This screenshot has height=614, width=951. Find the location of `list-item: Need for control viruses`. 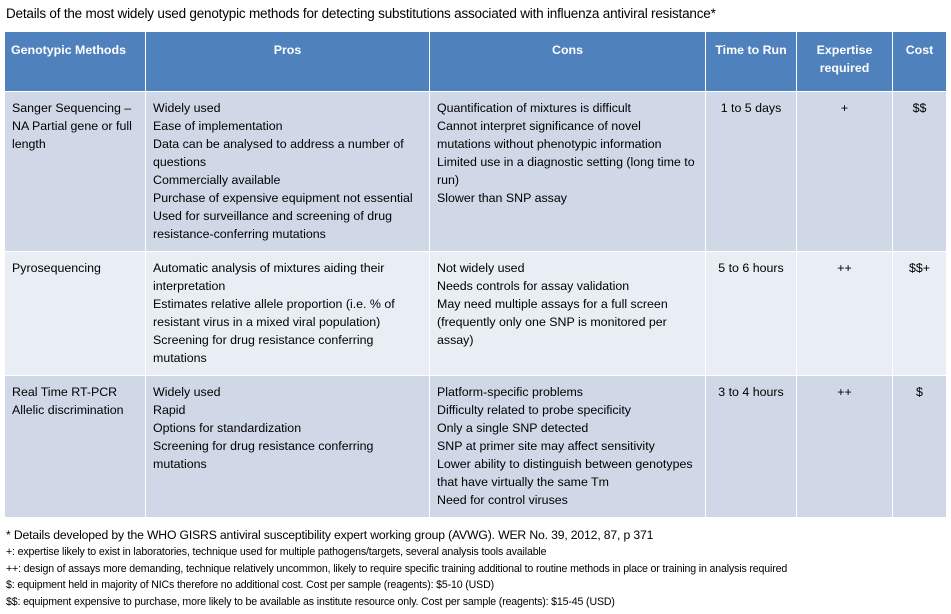

list-item: Need for control viruses is located at coordinates (502, 500).